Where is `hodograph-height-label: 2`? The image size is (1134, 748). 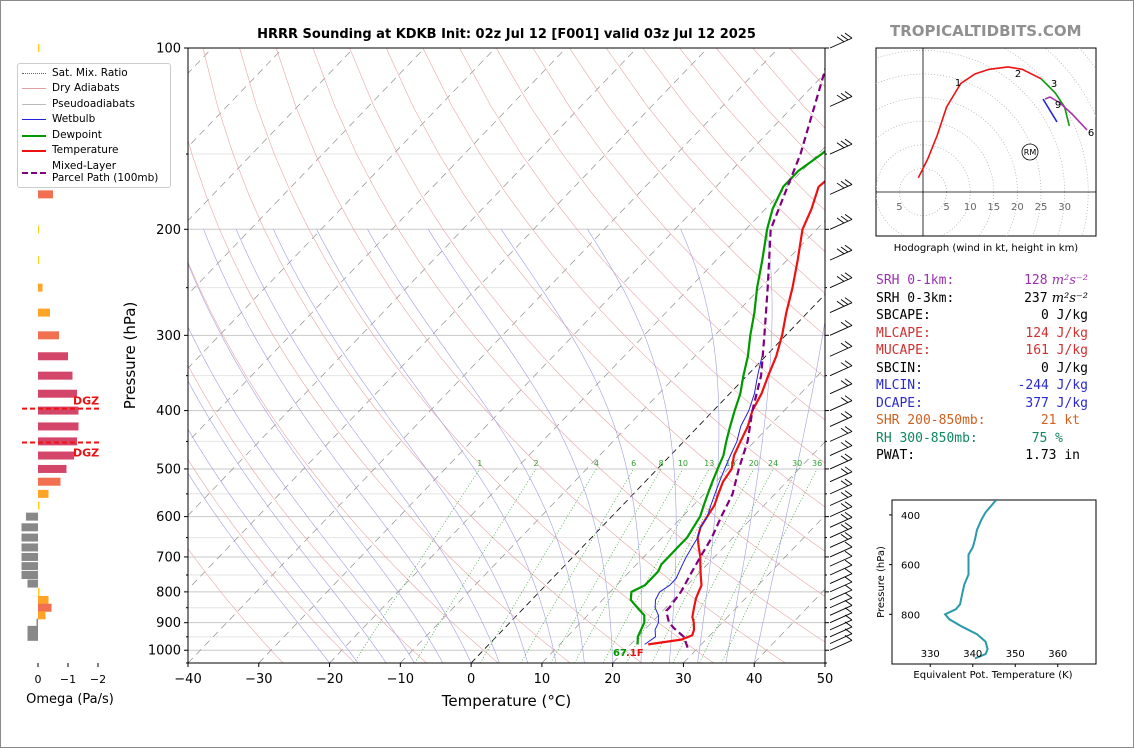
hodograph-height-label: 2 is located at coordinates (1018, 74).